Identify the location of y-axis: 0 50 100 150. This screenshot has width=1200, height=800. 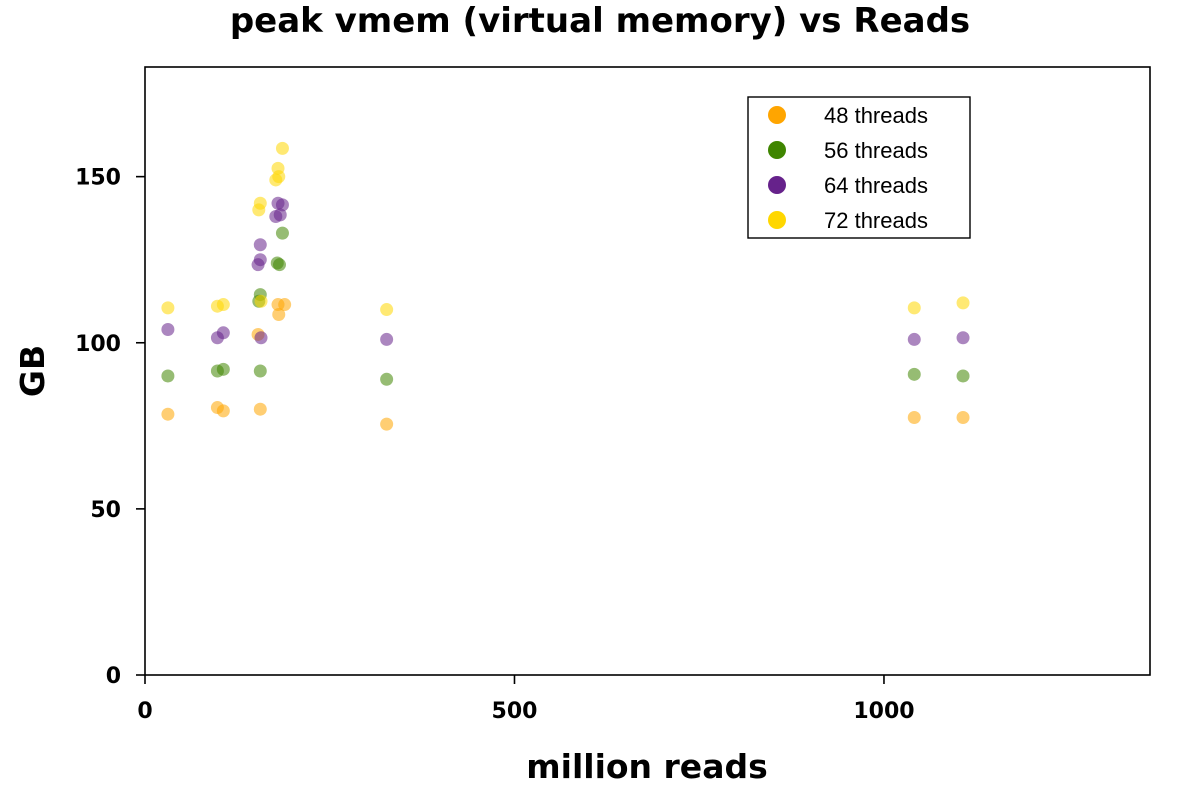
(110, 427).